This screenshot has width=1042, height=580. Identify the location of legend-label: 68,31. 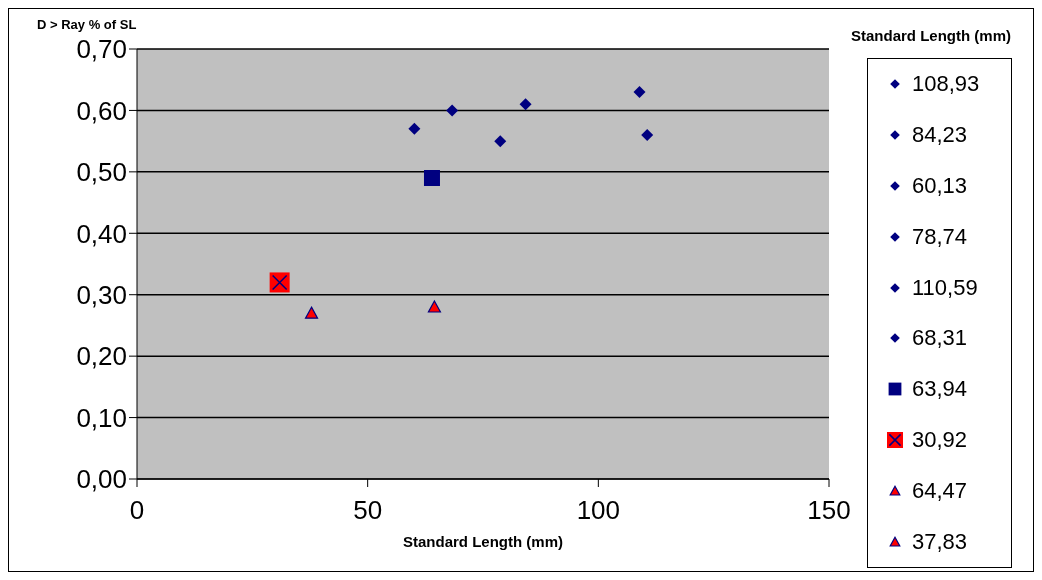
(940, 338).